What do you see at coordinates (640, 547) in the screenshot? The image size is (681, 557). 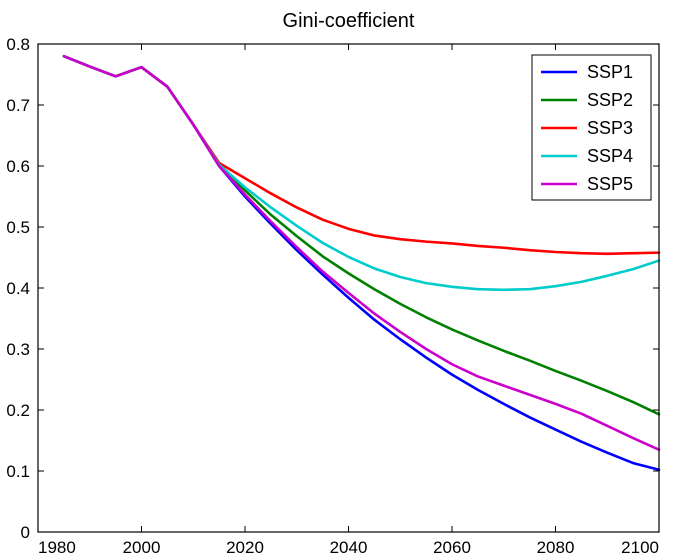 I see `x-tick-label: 2100` at bounding box center [640, 547].